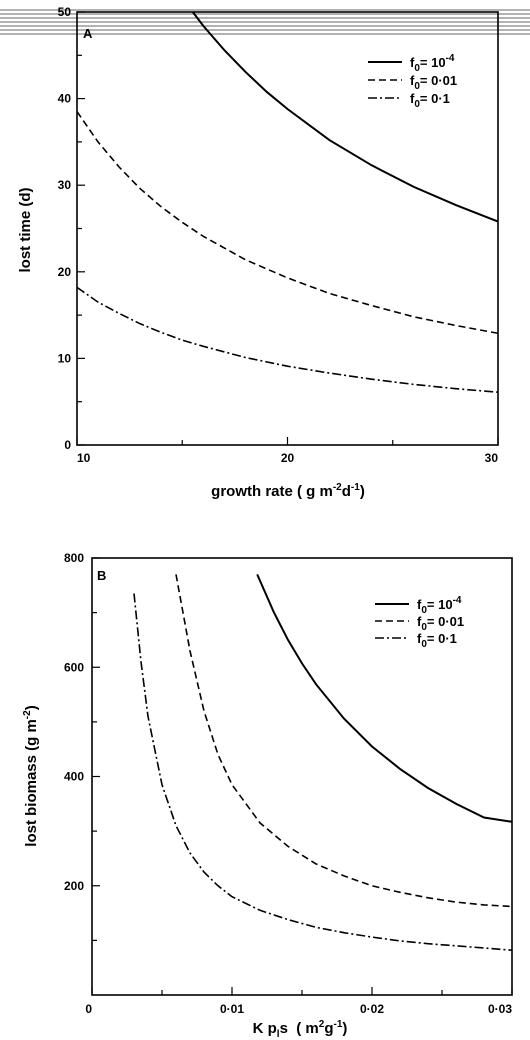  Describe the element at coordinates (25, 229) in the screenshot. I see `y-axis-title: lost time (d)` at that location.